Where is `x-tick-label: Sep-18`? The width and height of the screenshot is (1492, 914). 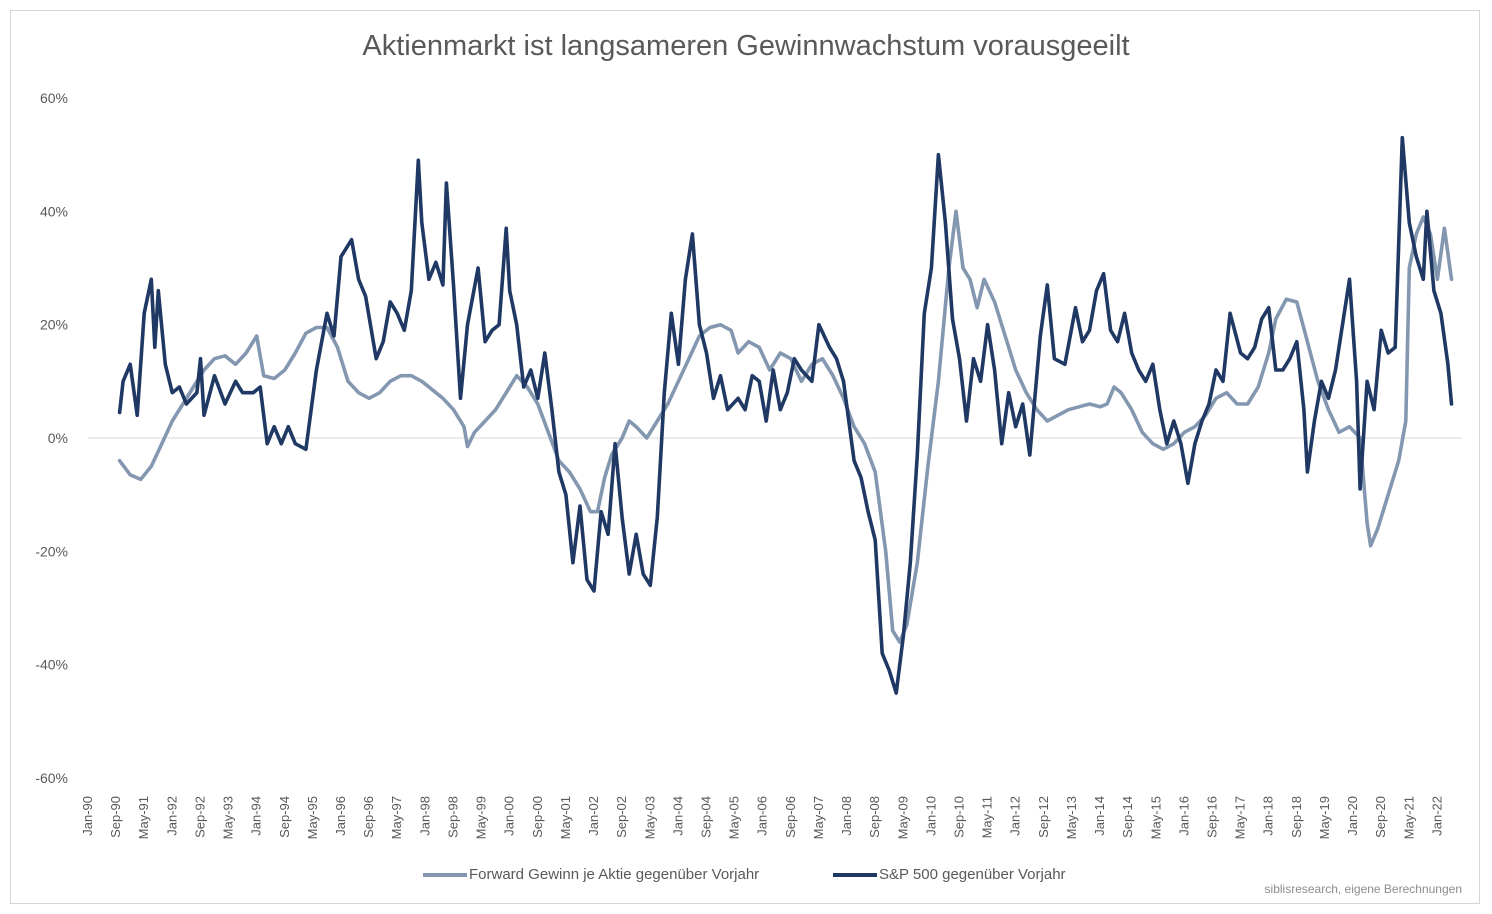
x-tick-label: Sep-18 is located at coordinates (1296, 817).